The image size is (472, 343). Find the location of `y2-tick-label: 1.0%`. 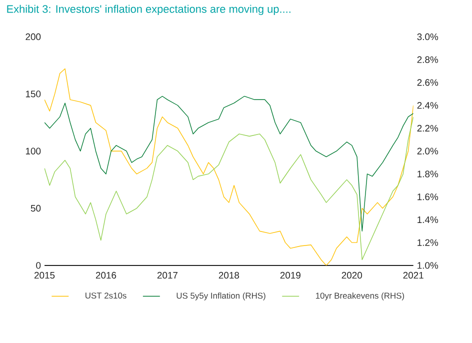

y2-tick-label: 1.0% is located at coordinates (428, 265).